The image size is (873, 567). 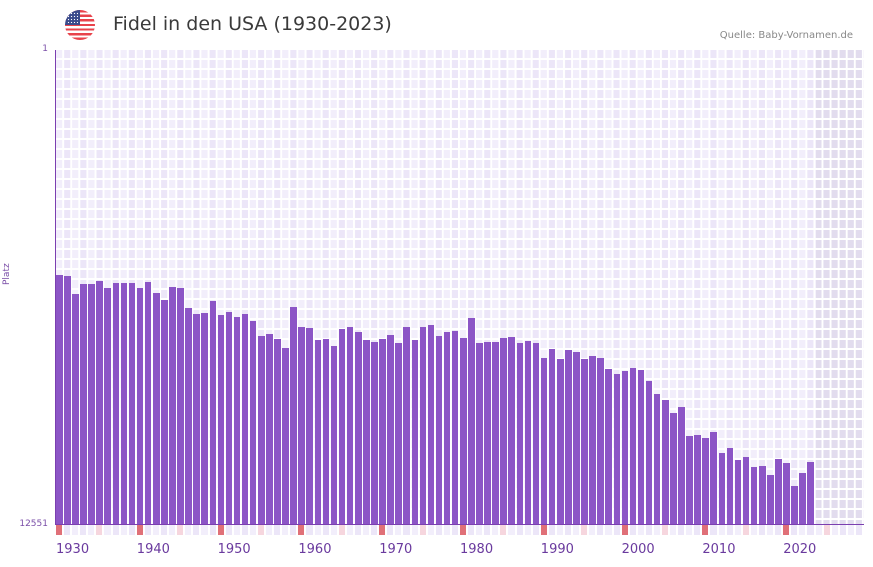 I want to click on bar-1932, so click(x=75, y=409).